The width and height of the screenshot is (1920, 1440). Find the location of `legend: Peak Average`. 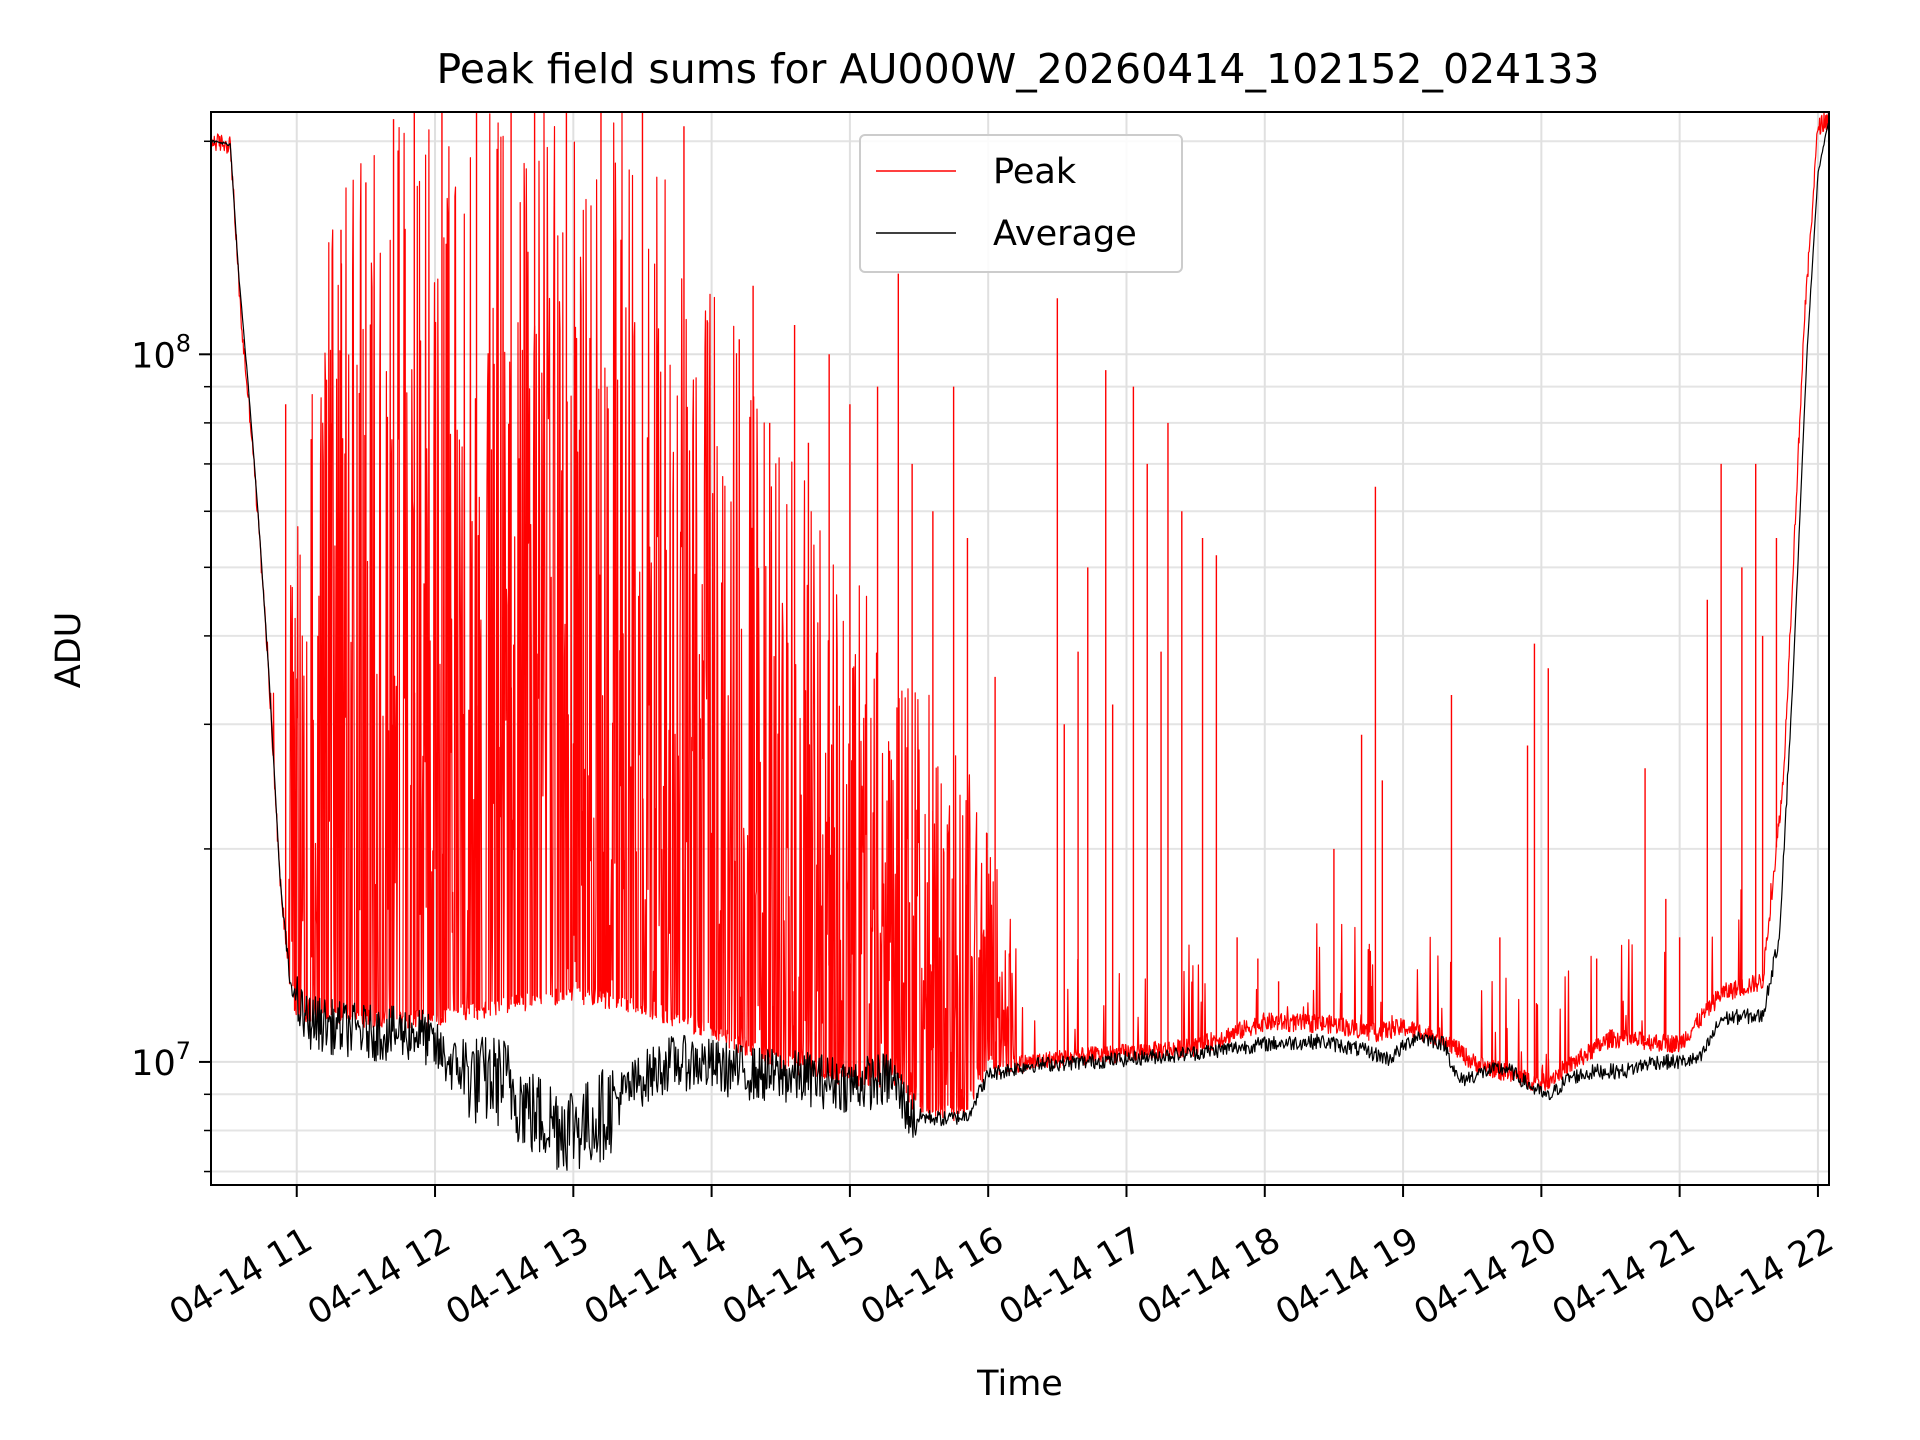

legend: Peak Average is located at coordinates (1021, 203).